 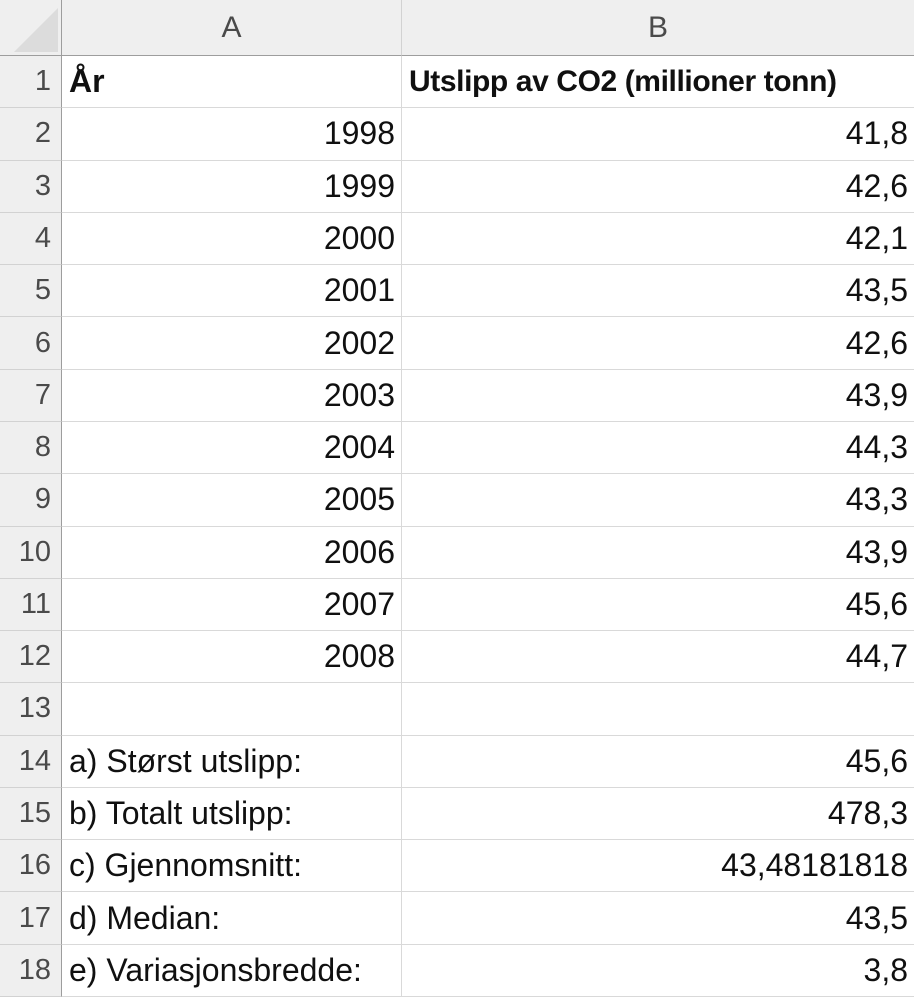 I want to click on cell-B16: 43,48181818, so click(x=658, y=866).